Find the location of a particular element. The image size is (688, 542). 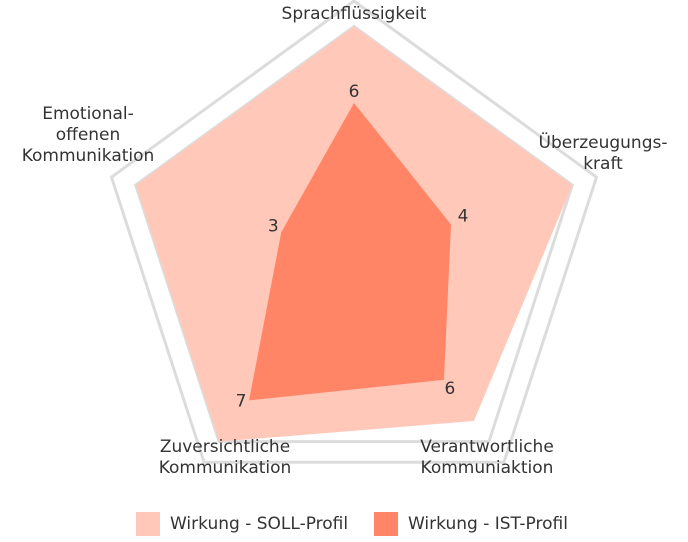

axis-label-2-line-0: Verantwortliche is located at coordinates (487, 447).